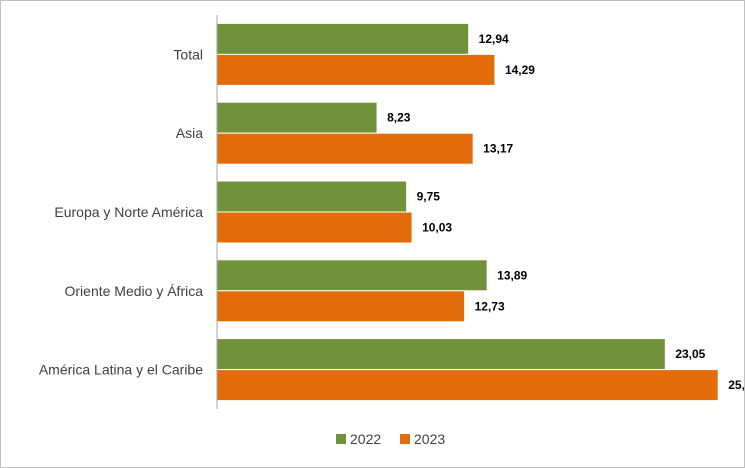 The image size is (745, 468). Describe the element at coordinates (437, 228) in the screenshot. I see `data-label: 10,03` at that location.